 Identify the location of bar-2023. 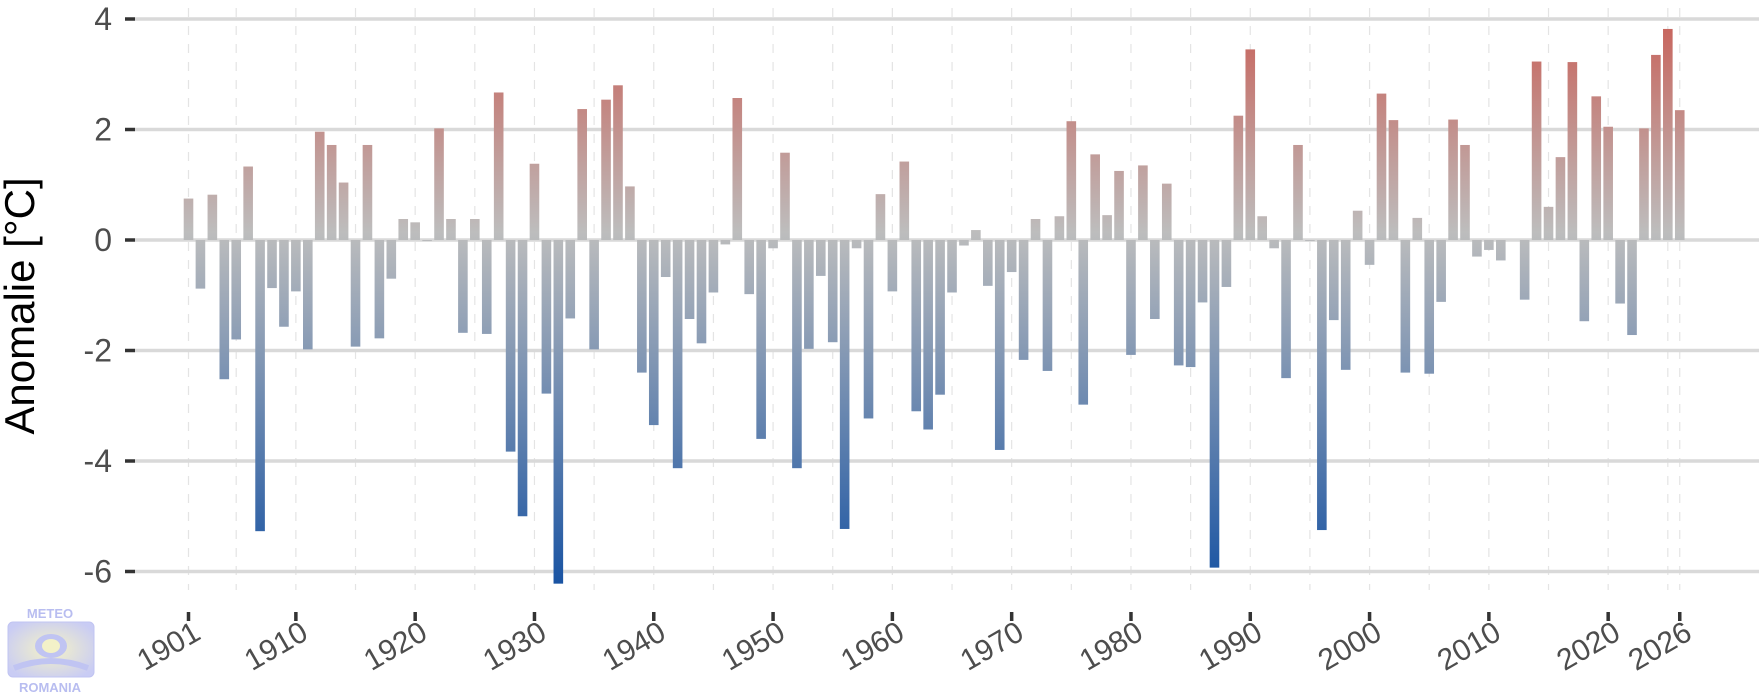
(1644, 184).